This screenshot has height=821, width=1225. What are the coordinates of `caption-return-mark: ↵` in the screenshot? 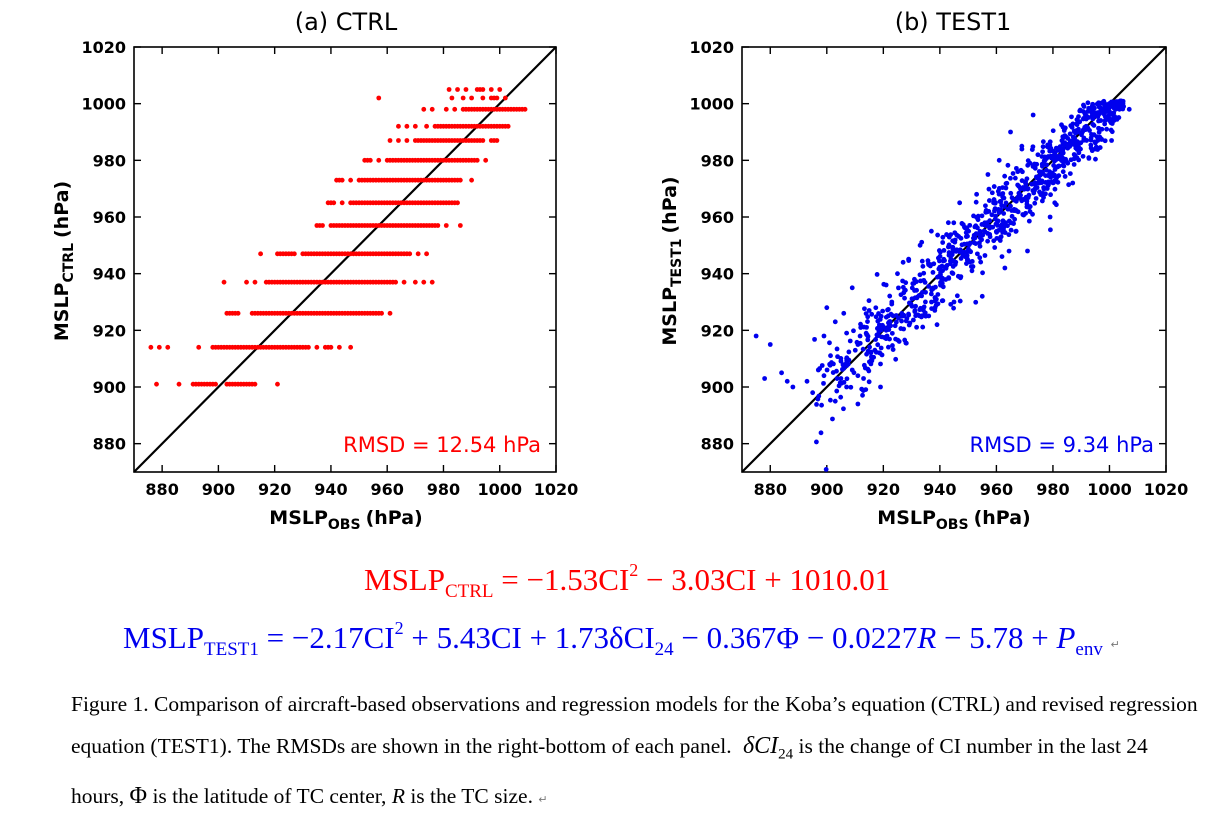 It's located at (543, 800).